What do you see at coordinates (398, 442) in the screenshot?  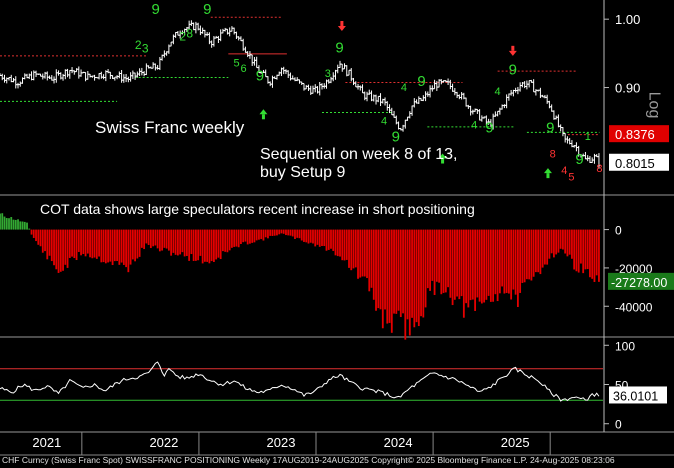 I see `year-label: 2024` at bounding box center [398, 442].